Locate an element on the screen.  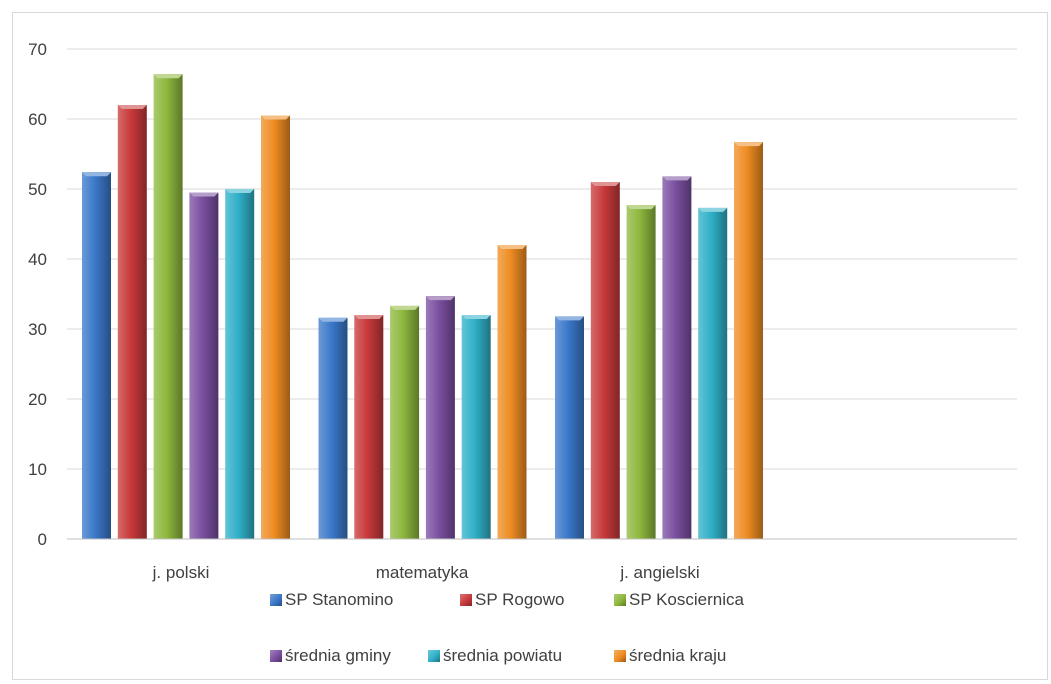
legend-item-sp-stanomino: SP Stanomino is located at coordinates (331, 600).